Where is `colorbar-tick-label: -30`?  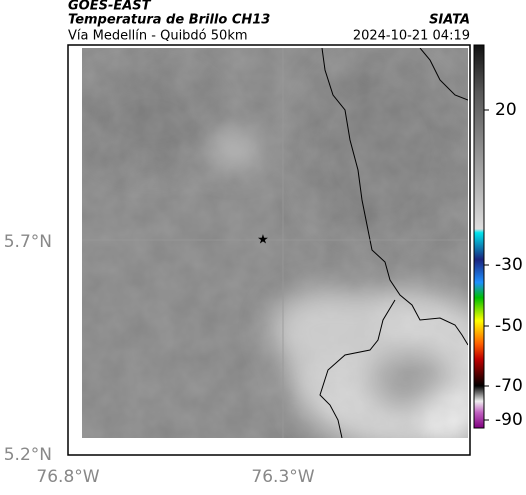
colorbar-tick-label: -30 is located at coordinates (509, 265).